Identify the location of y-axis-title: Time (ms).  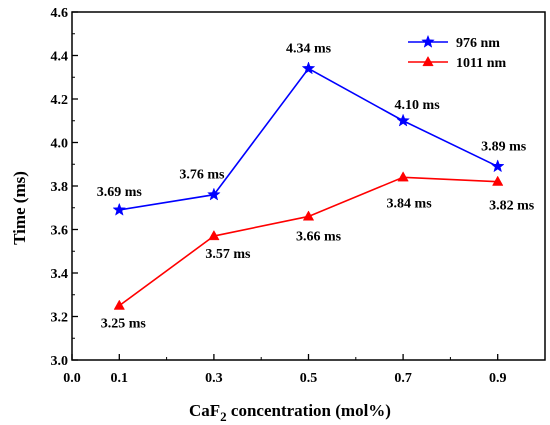
(19, 208).